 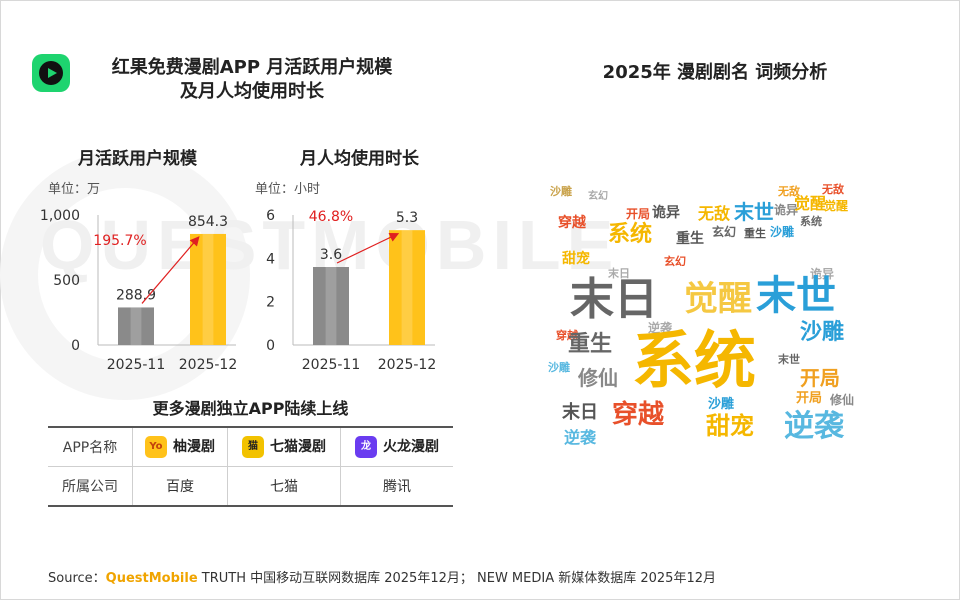 I want to click on page-title-right: 2025年 漫剧剧名 词频分析, so click(x=715, y=72).